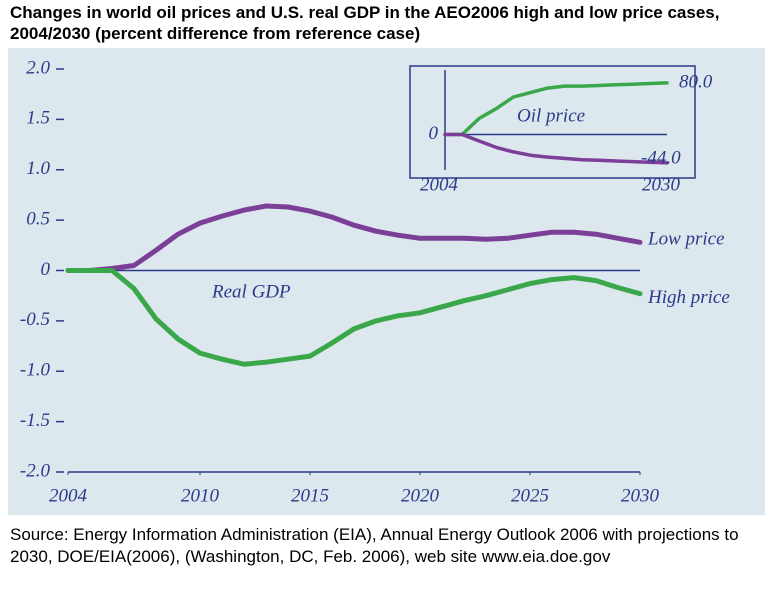 Image resolution: width=773 pixels, height=605 pixels. What do you see at coordinates (551, 115) in the screenshot?
I see `annotation: Oil price` at bounding box center [551, 115].